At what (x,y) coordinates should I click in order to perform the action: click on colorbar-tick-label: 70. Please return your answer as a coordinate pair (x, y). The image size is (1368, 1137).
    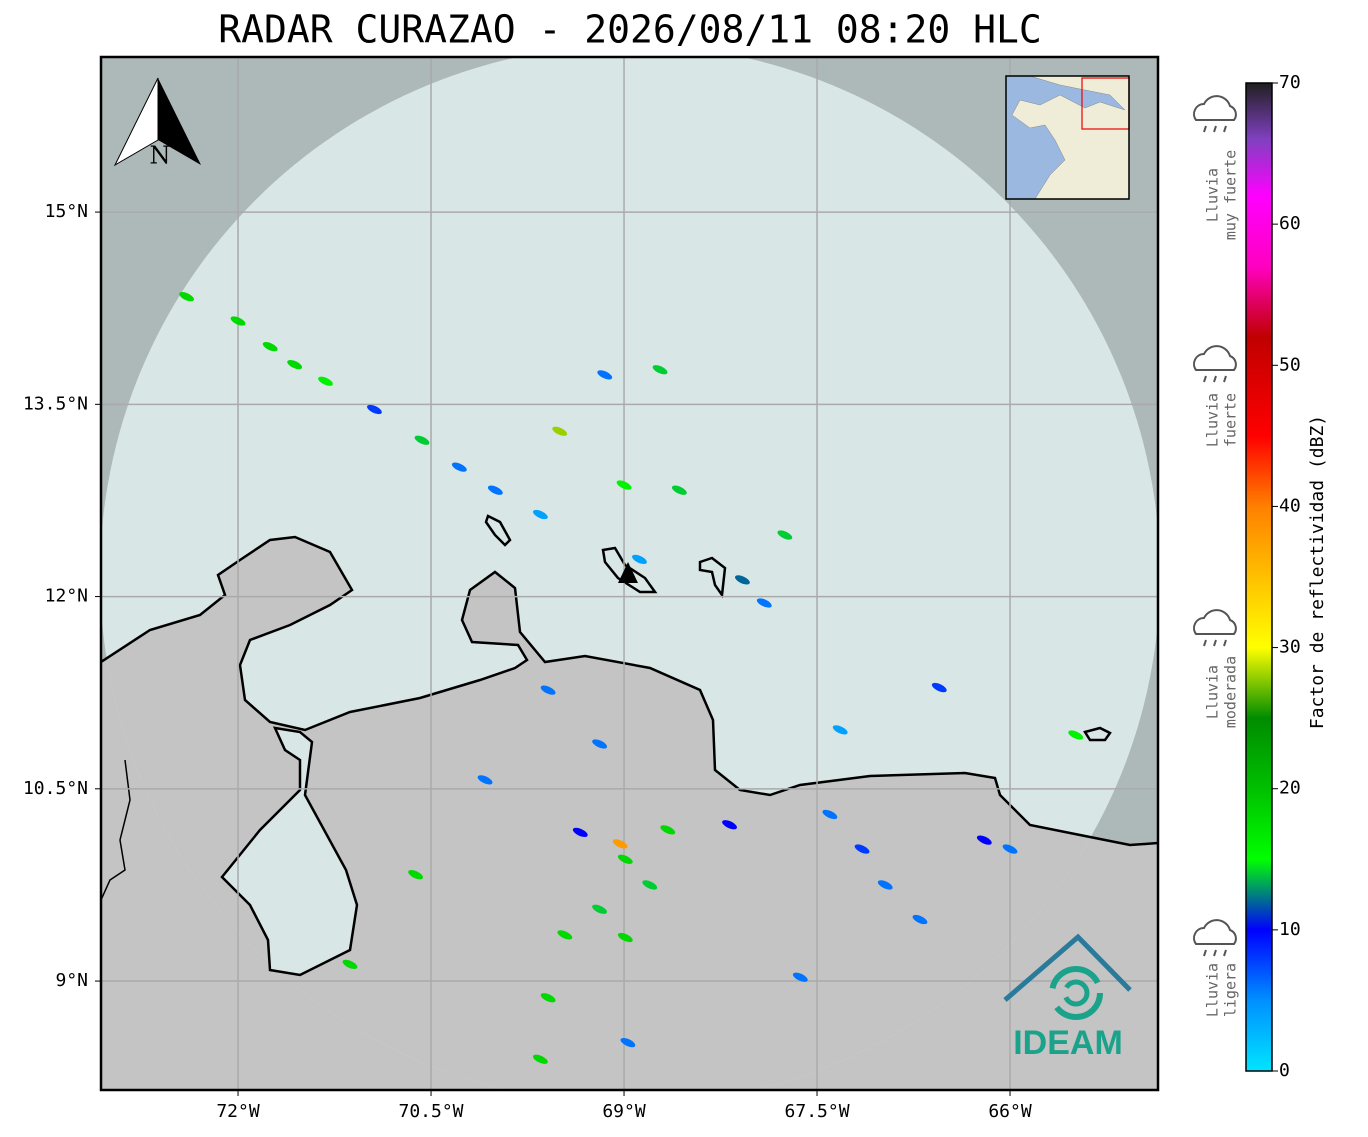
    Looking at the image, I should click on (1290, 82).